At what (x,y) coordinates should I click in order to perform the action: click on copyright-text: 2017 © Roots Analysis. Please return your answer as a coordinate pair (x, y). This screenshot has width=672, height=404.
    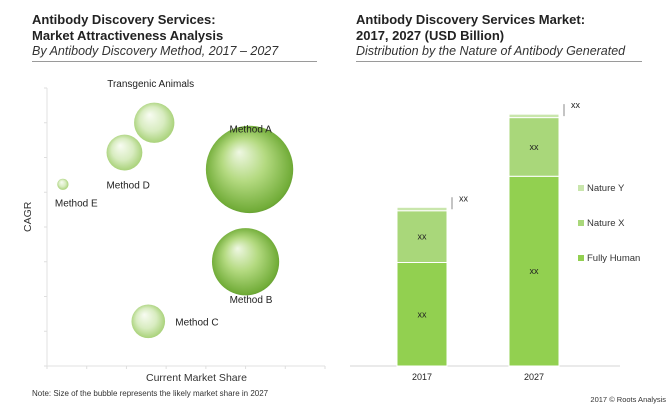
    Looking at the image, I should click on (628, 399).